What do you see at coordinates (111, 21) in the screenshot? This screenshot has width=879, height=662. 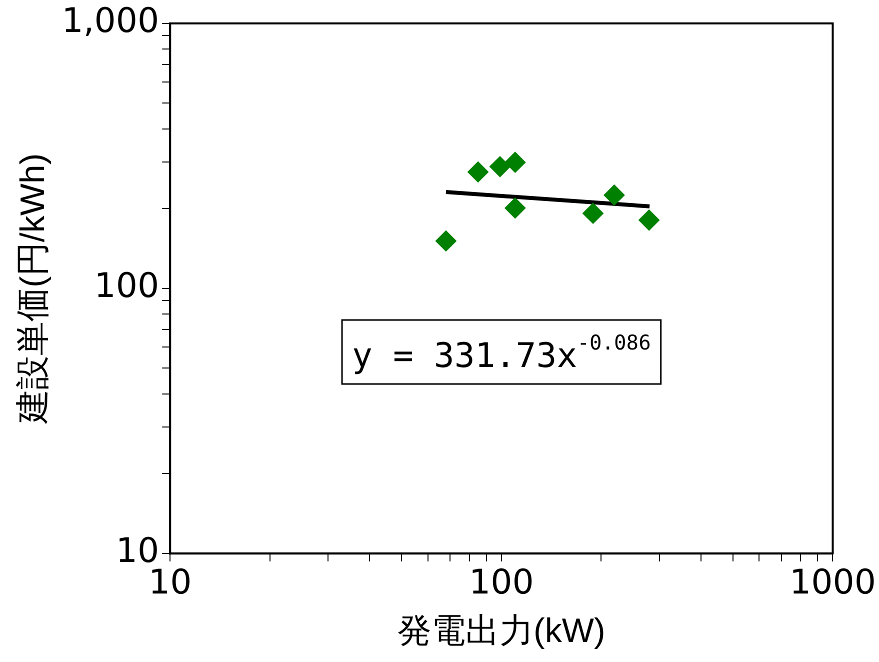 I see `y-tick-label: 1,000` at bounding box center [111, 21].